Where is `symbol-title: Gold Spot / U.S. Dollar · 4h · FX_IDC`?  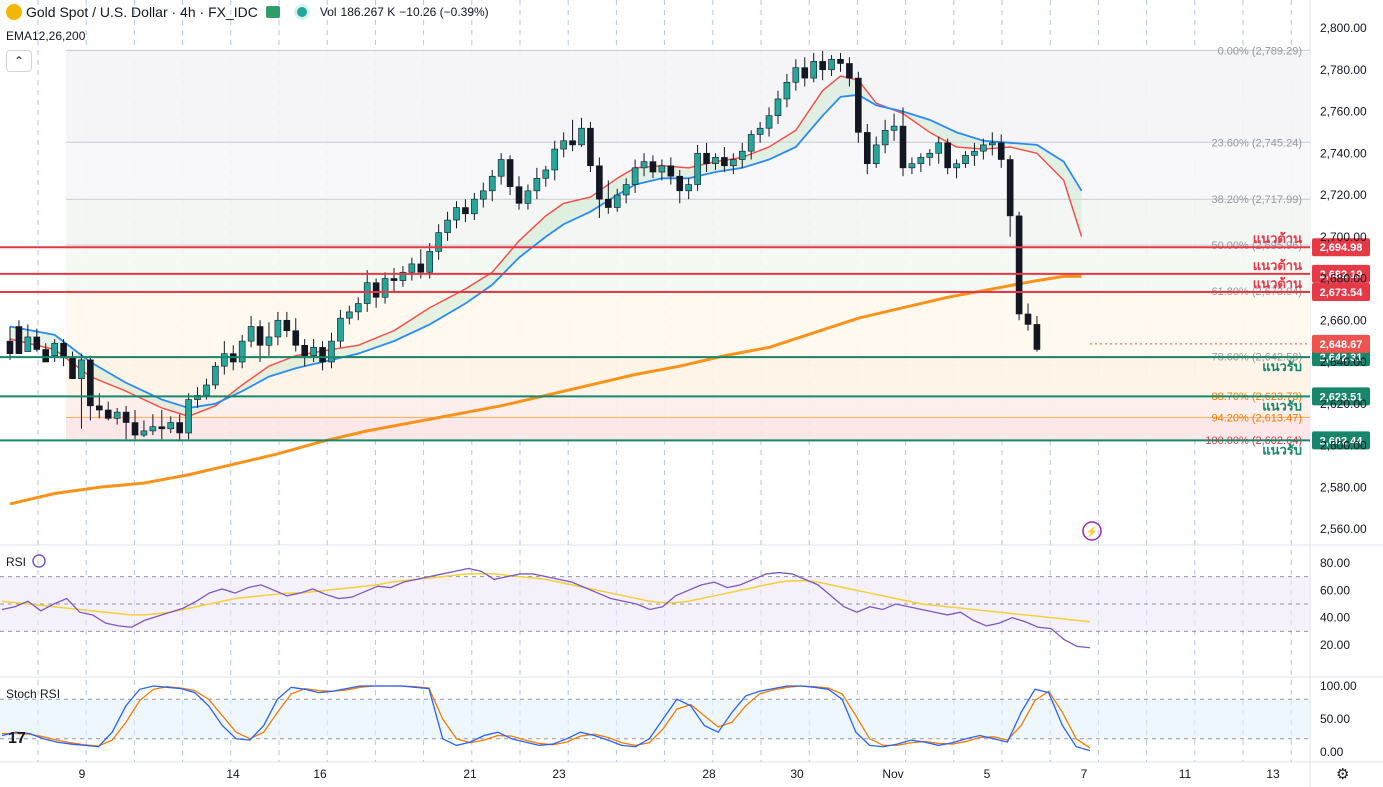
symbol-title: Gold Spot / U.S. Dollar · 4h · FX_IDC is located at coordinates (142, 12).